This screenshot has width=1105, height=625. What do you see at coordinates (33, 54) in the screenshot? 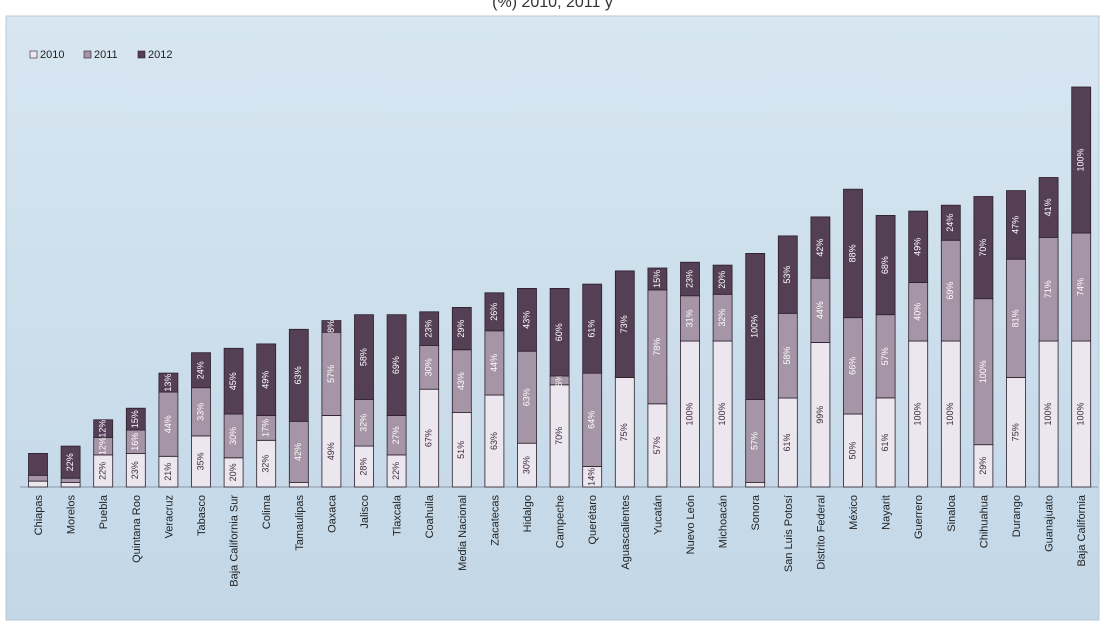
I see `legend-swatch-2010` at bounding box center [33, 54].